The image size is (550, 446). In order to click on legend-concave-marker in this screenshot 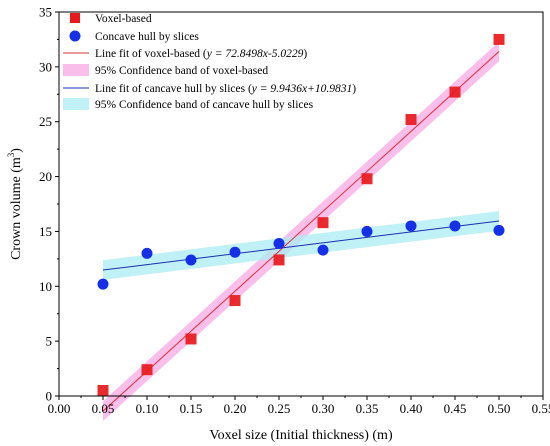, I will do `click(75, 36)`.